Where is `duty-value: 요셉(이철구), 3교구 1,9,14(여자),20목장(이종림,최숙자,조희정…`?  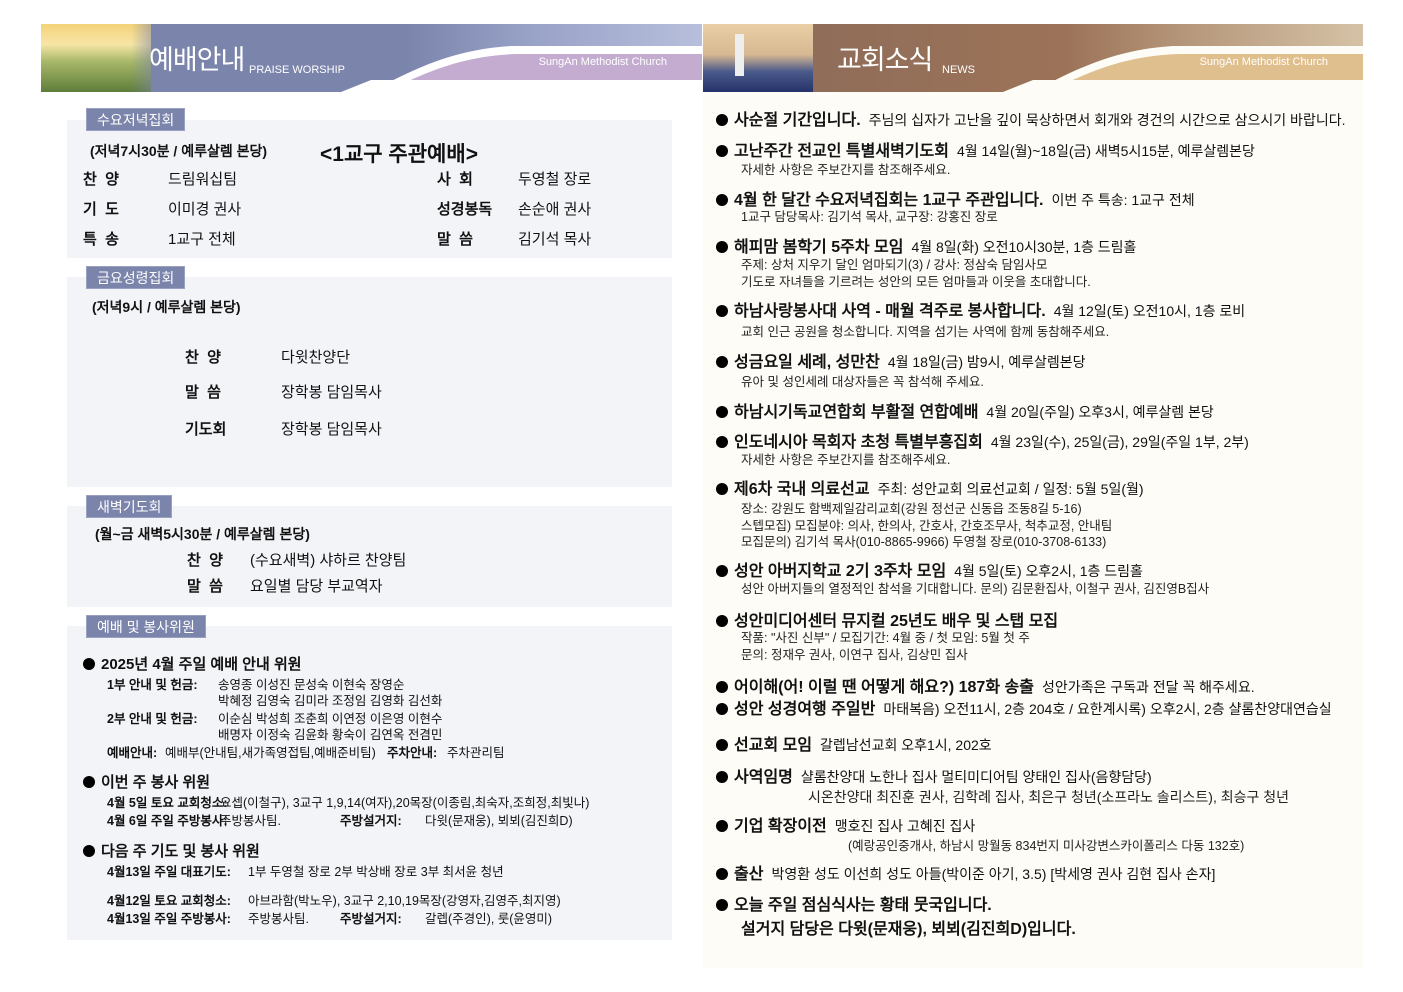
duty-value: 요셉(이철구), 3교구 1,9,14(여자),20목장(이종림,최숙자,조희정… is located at coordinates (405, 803).